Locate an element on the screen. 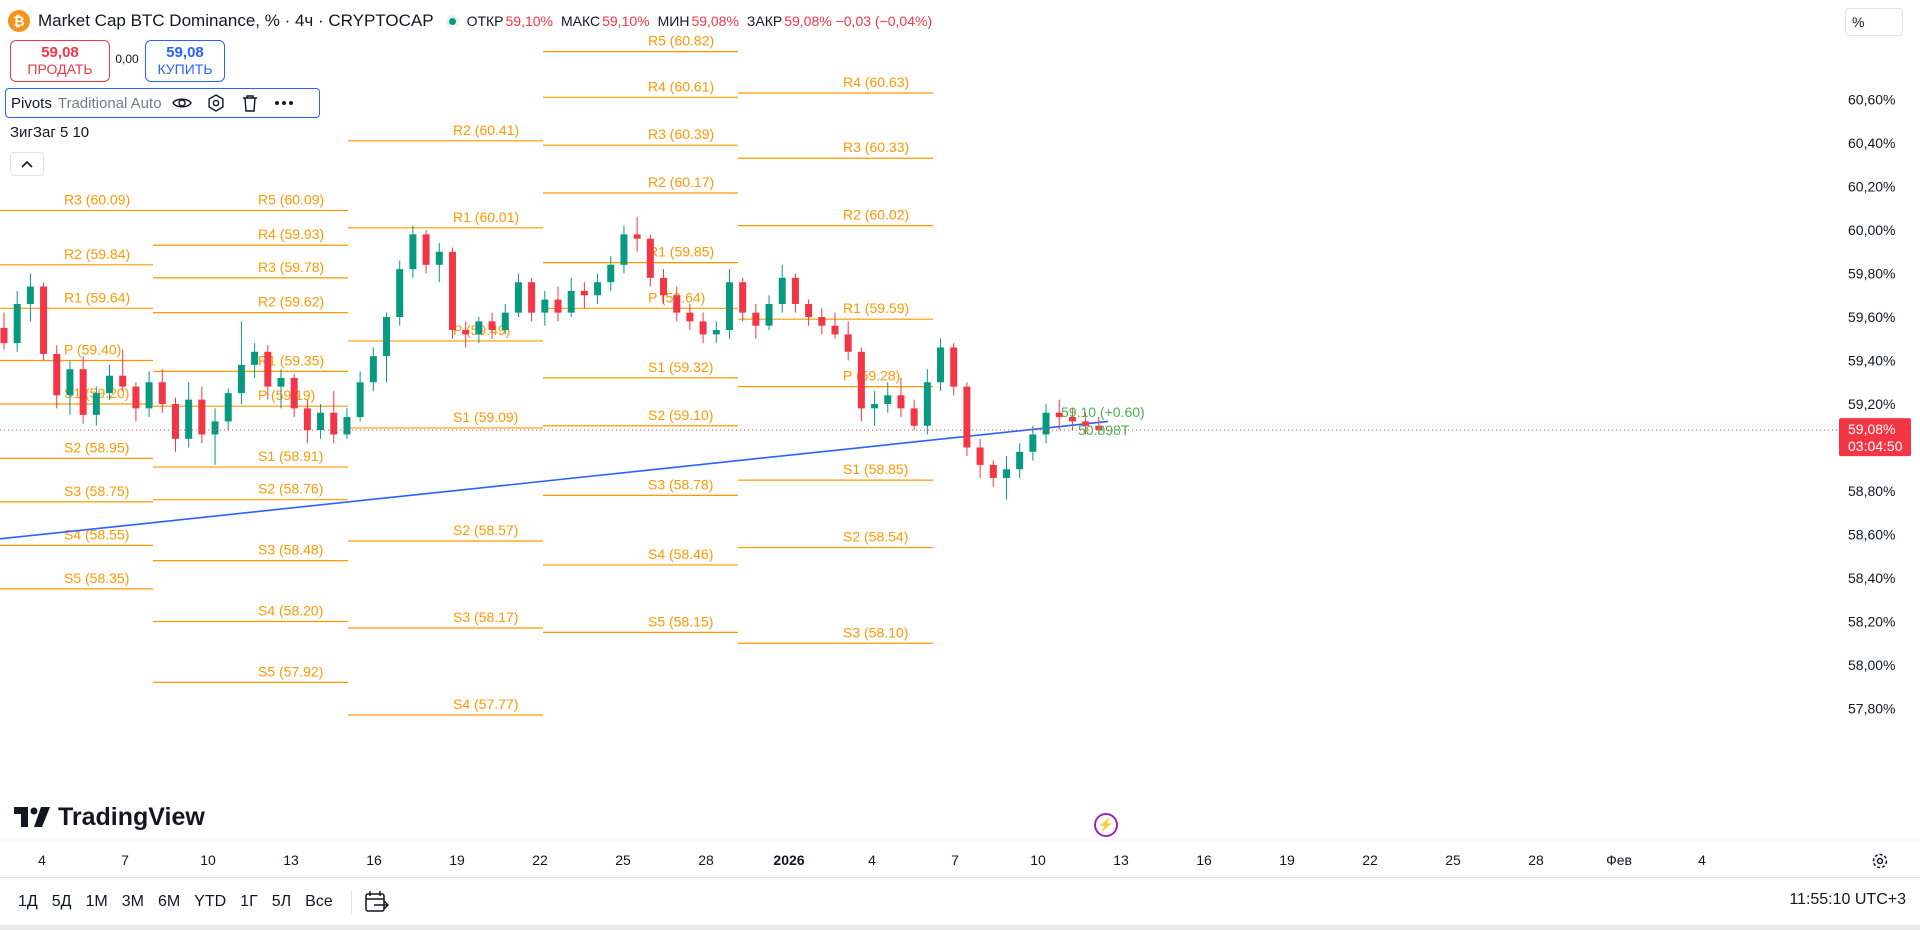  sell-button: 59,08 ПРОДАТЬ is located at coordinates (60, 61).